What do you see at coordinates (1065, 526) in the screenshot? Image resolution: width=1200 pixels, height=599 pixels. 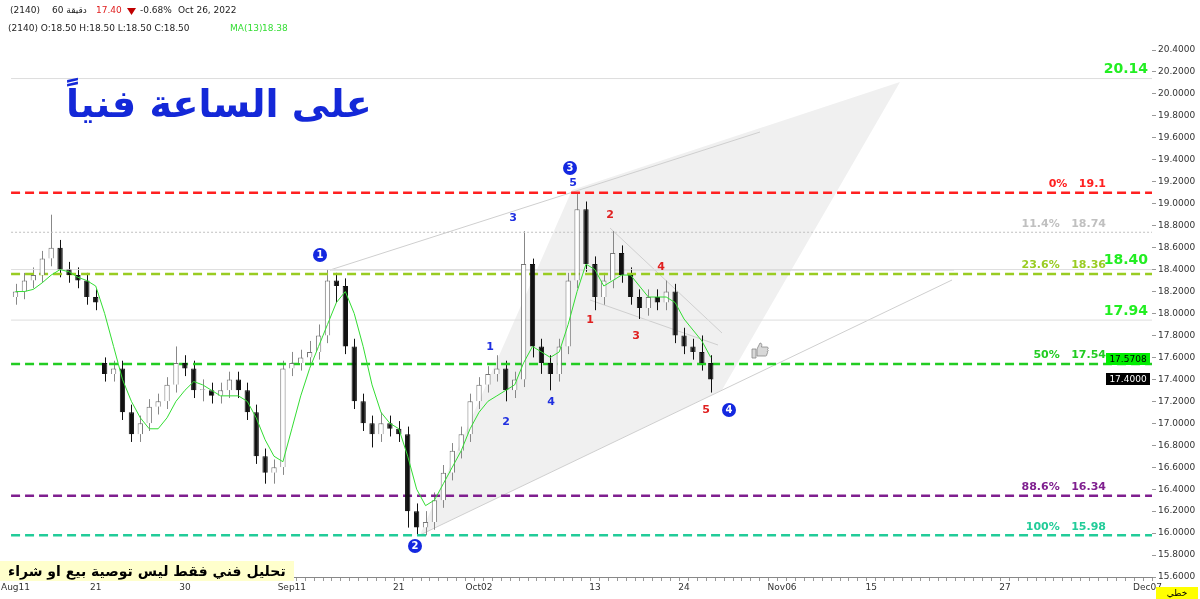 I see `ref-line-label: 100% 15.98` at bounding box center [1065, 526].